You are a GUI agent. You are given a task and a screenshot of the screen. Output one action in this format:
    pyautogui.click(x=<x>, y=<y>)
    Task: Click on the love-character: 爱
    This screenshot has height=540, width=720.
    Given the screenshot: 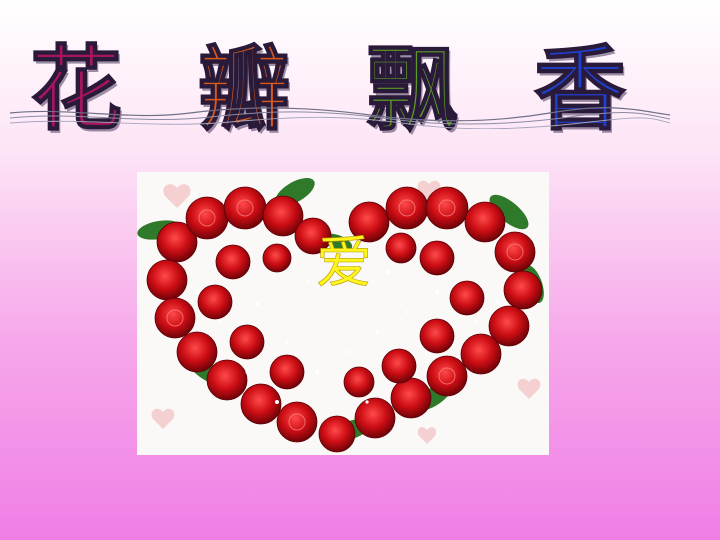 What is the action you would take?
    pyautogui.click(x=344, y=263)
    